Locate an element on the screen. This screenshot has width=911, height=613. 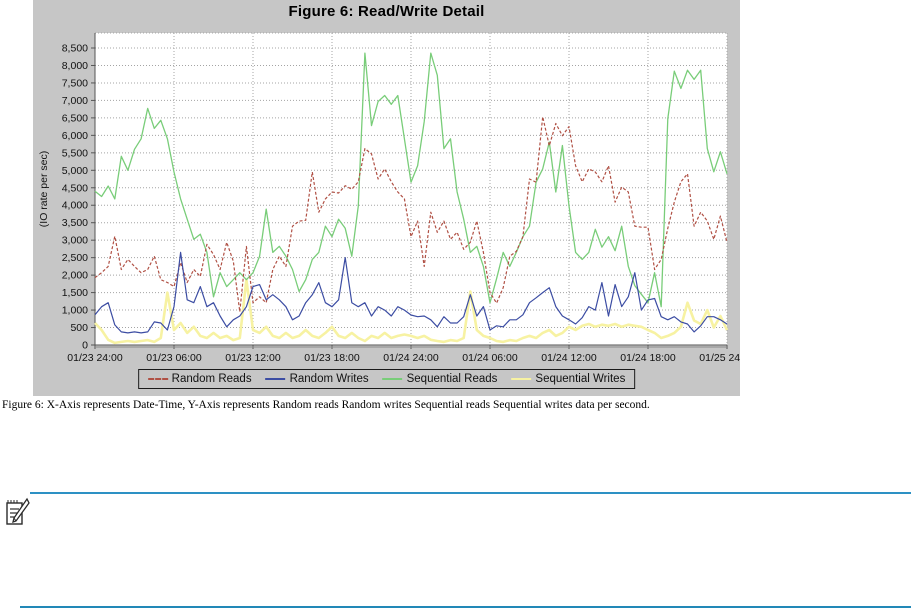
y-tick-label: 5,000 is located at coordinates (75, 171).